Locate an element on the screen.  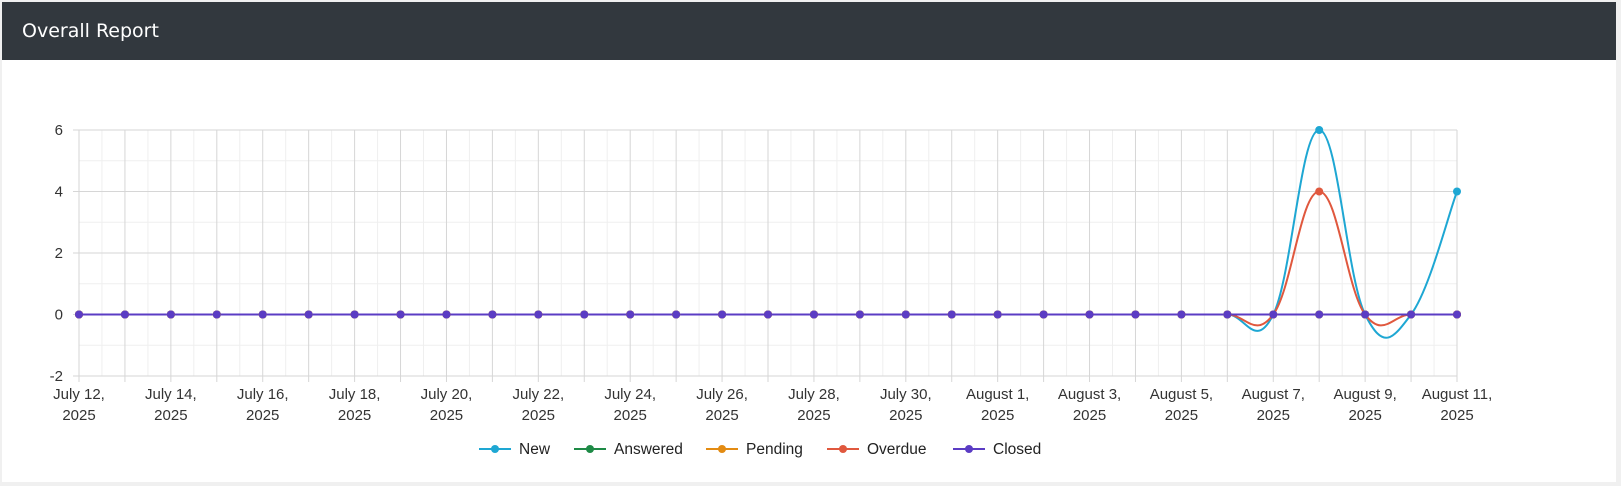
page-title: Overall Report is located at coordinates (90, 31).